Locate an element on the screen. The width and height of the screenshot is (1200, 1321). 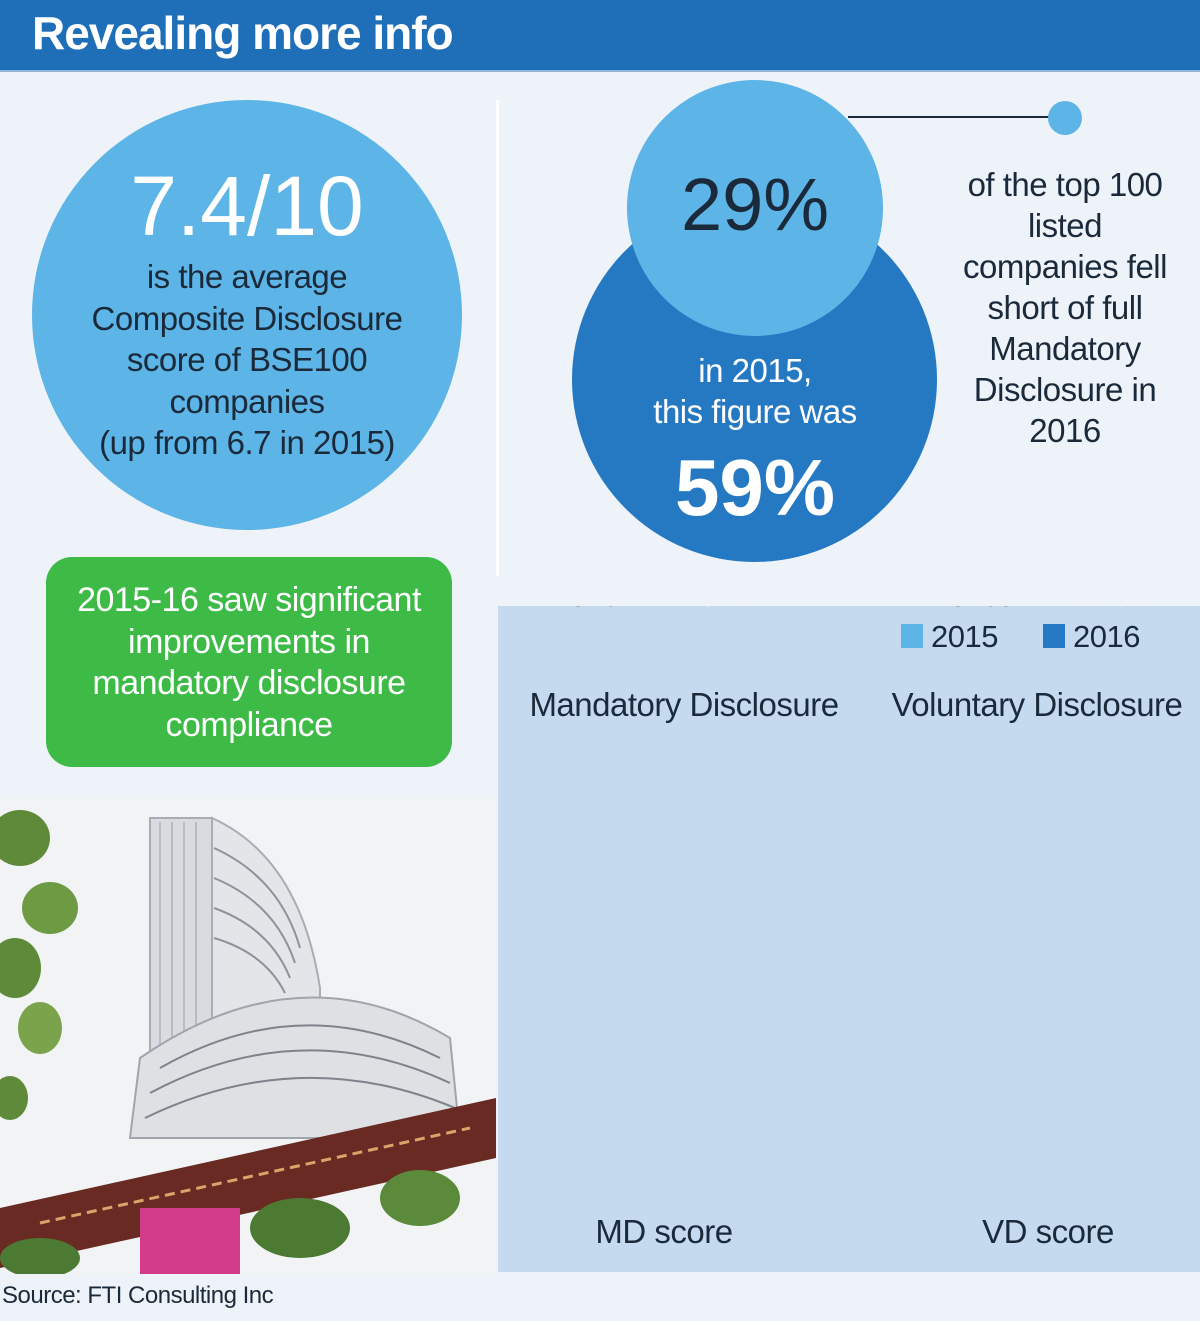
shortfall-description-line: short of full is located at coordinates (1065, 307).